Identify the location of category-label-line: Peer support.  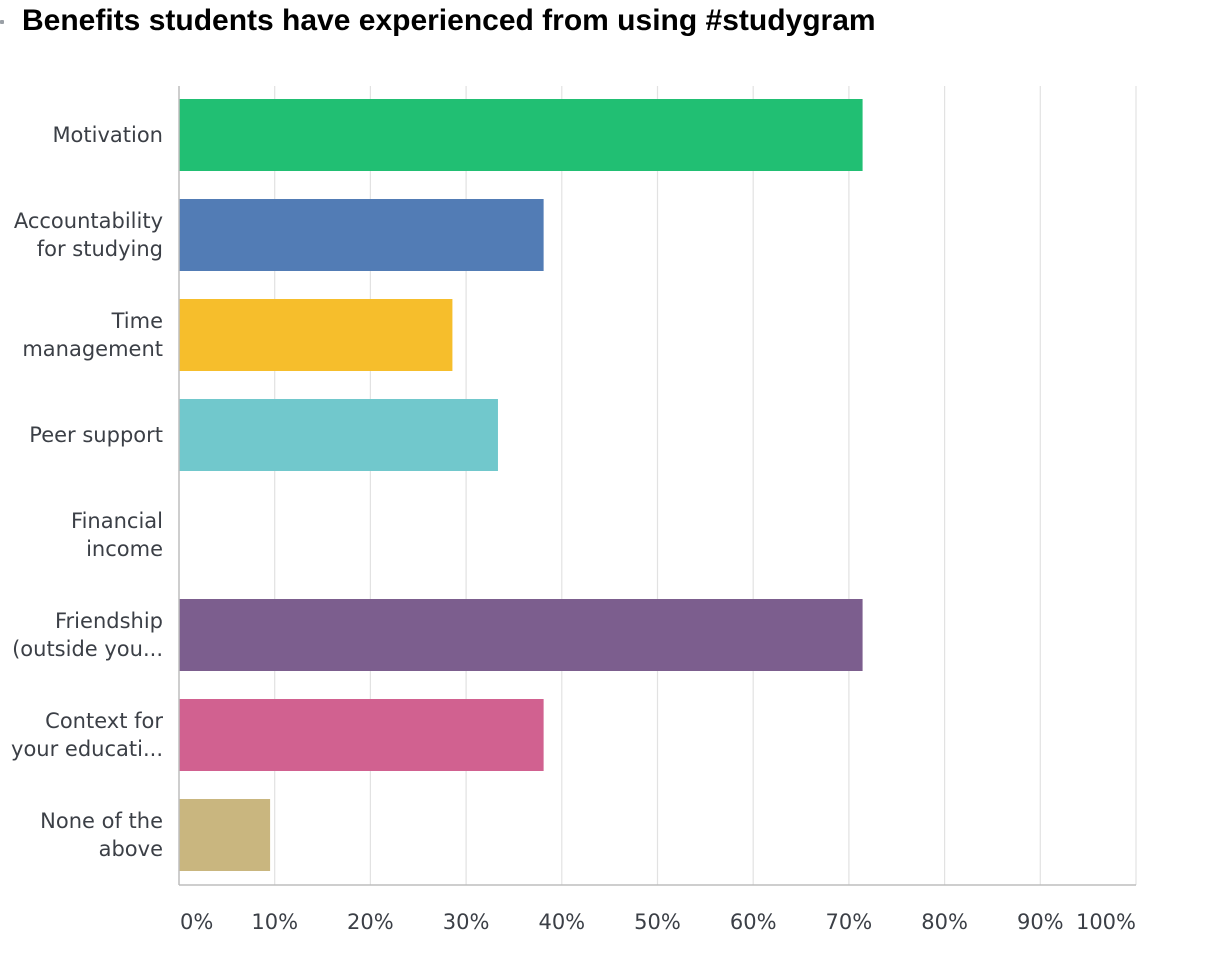
(96, 435).